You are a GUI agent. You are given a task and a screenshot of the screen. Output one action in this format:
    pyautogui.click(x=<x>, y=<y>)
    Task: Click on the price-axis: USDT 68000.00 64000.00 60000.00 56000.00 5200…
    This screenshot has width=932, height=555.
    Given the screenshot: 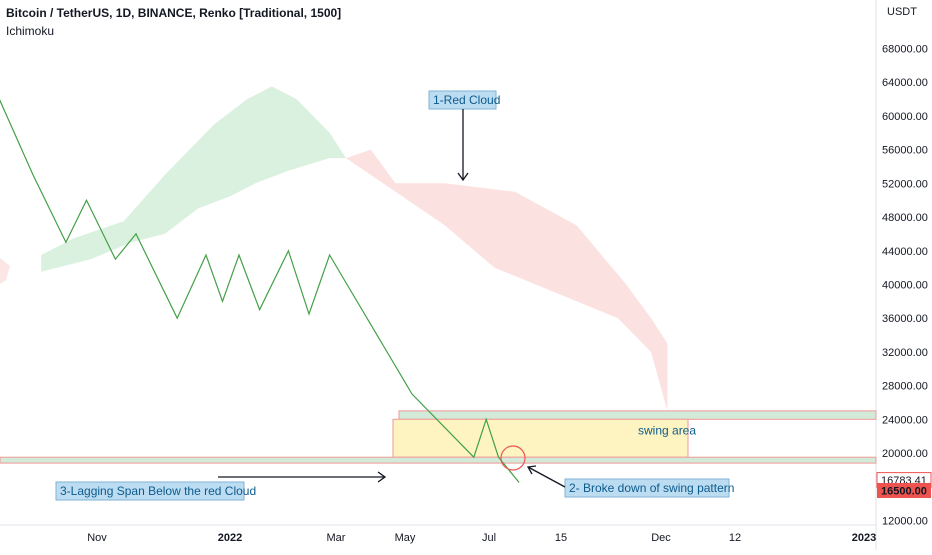 What is the action you would take?
    pyautogui.click(x=904, y=266)
    